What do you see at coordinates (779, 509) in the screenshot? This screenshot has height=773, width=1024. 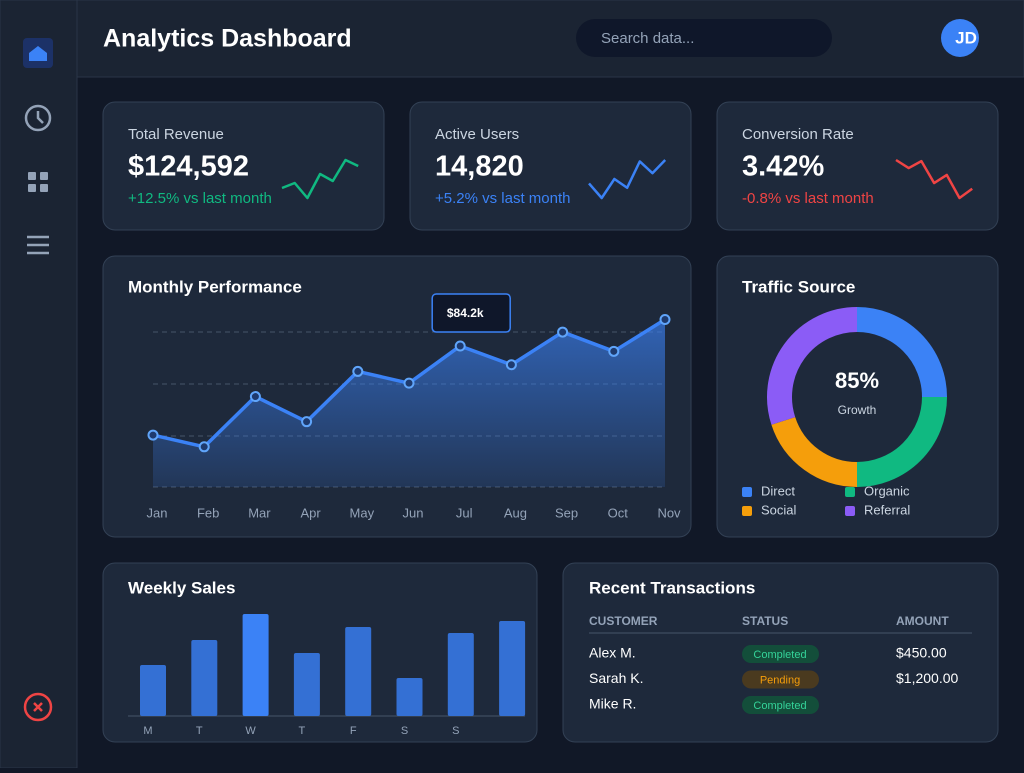 I see `legend-label: Social` at bounding box center [779, 509].